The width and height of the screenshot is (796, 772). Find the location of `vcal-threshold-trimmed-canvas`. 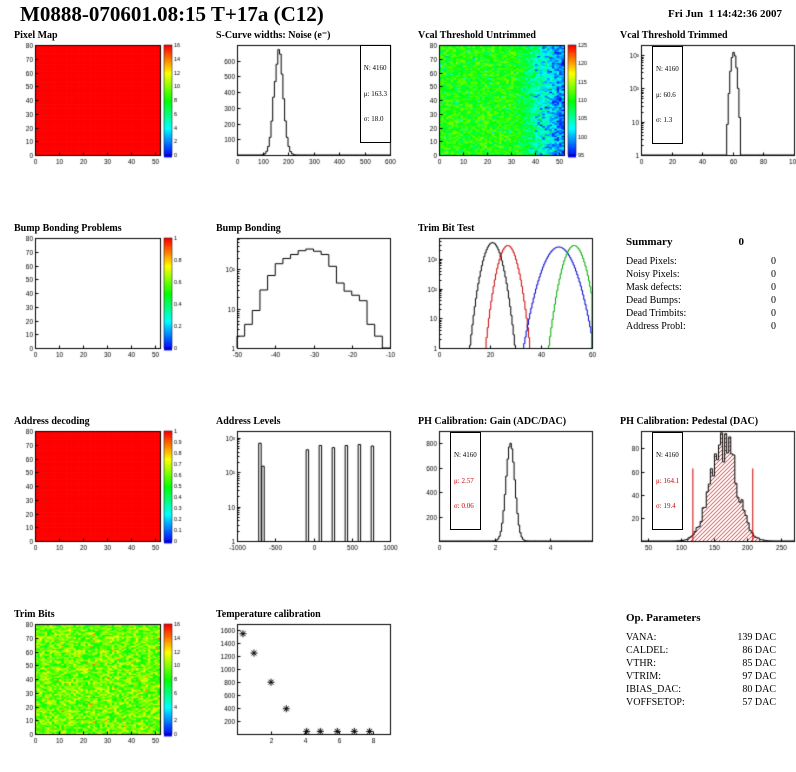

vcal-threshold-trimmed-canvas is located at coordinates (706, 105).